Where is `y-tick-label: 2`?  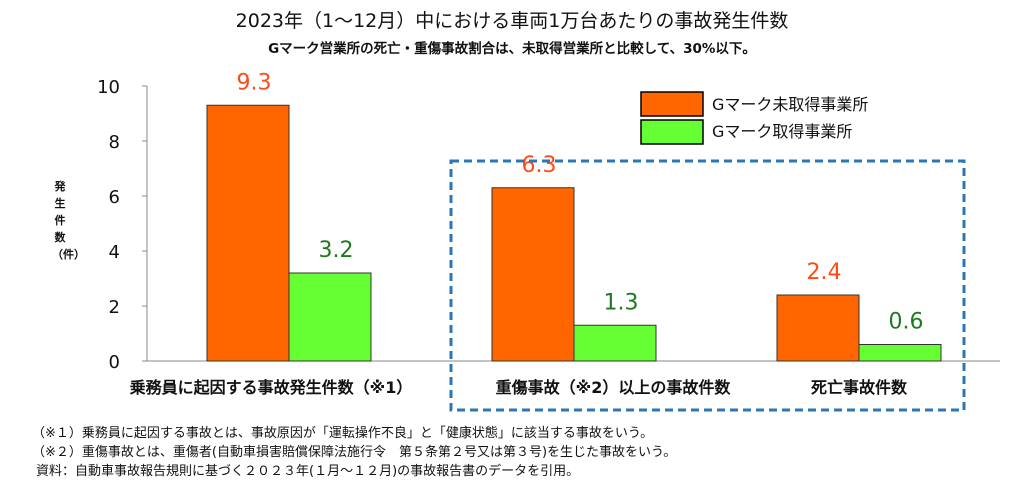
y-tick-label: 2 is located at coordinates (114, 307).